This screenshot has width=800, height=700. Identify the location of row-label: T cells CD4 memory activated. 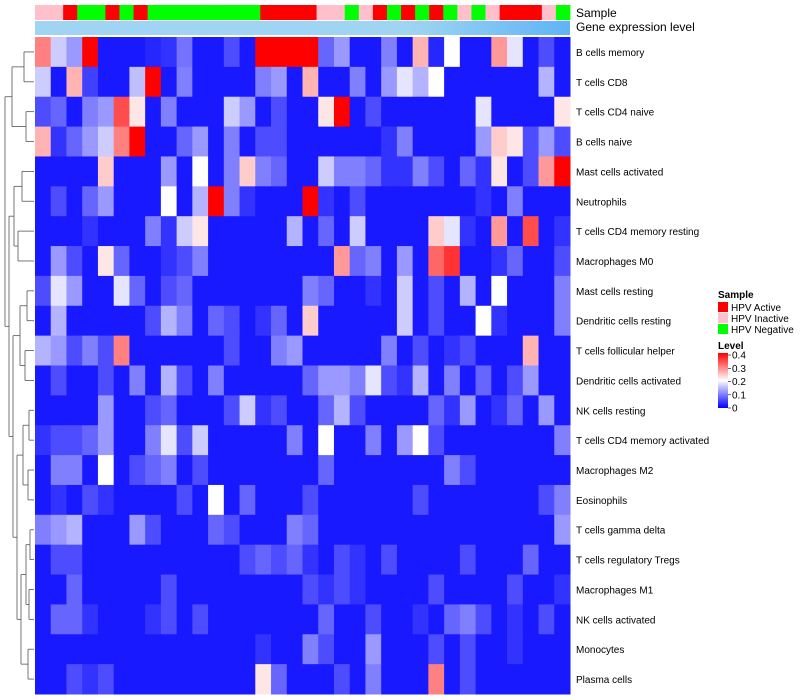
(642, 441).